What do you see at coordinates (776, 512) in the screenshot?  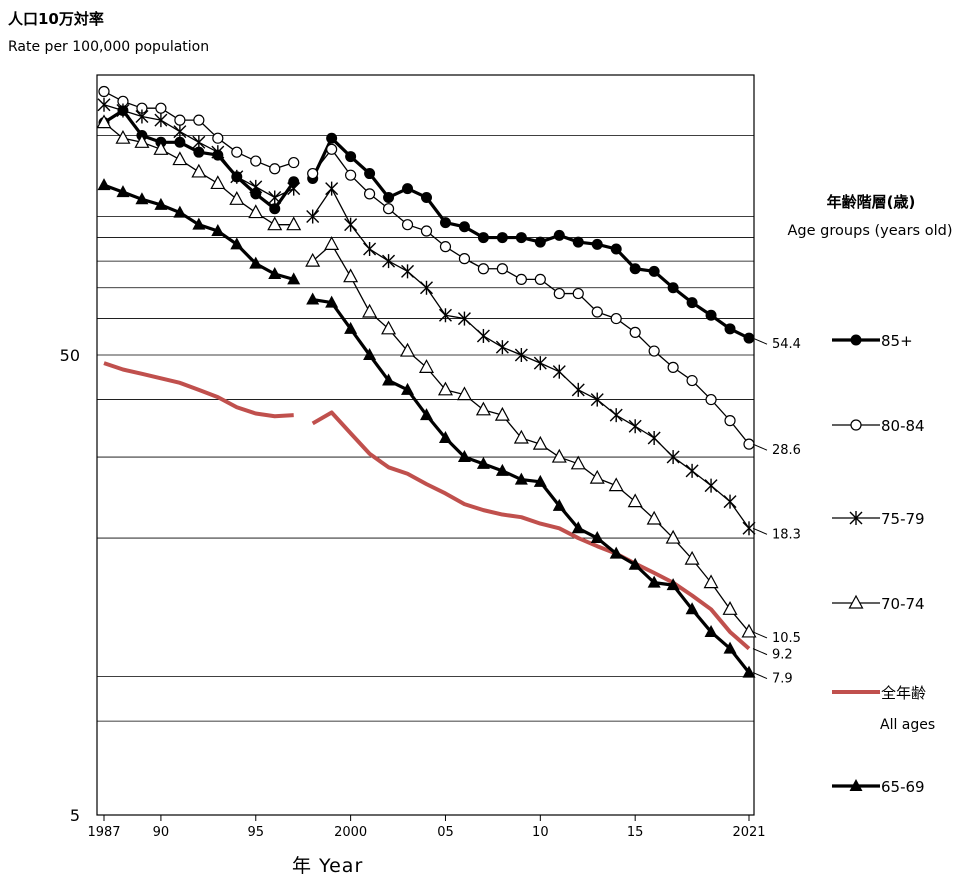 I see `end-labels: 54.4 28.6 18.3 10.5 9.2 7.9` at bounding box center [776, 512].